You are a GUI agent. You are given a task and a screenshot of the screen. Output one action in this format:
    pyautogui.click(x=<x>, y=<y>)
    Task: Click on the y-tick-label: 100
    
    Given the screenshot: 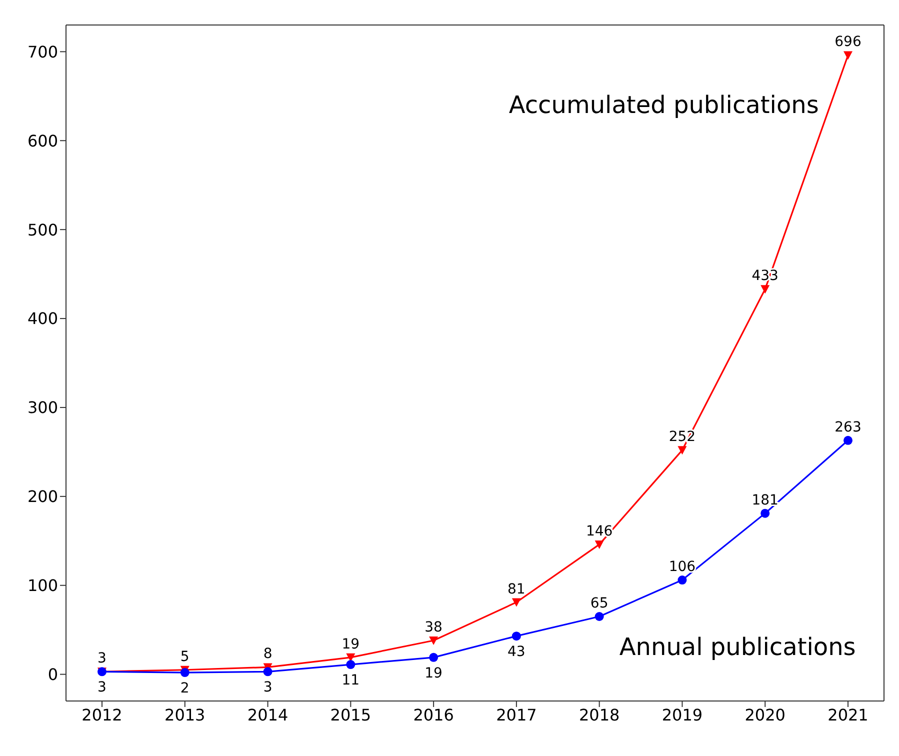 What is the action you would take?
    pyautogui.click(x=42, y=586)
    